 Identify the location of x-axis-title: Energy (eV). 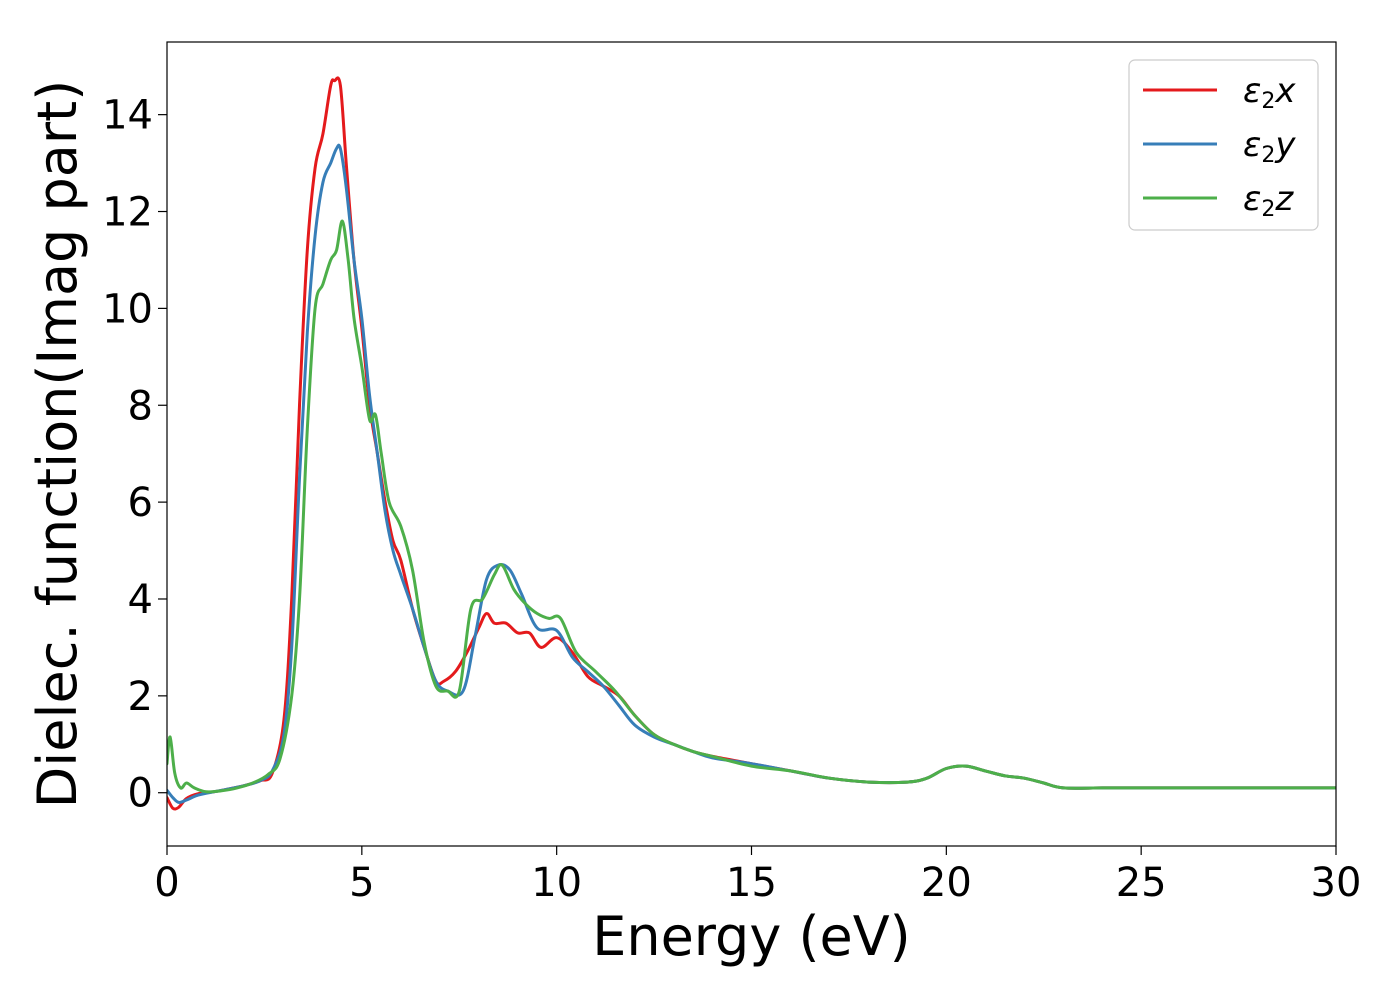
(751, 936).